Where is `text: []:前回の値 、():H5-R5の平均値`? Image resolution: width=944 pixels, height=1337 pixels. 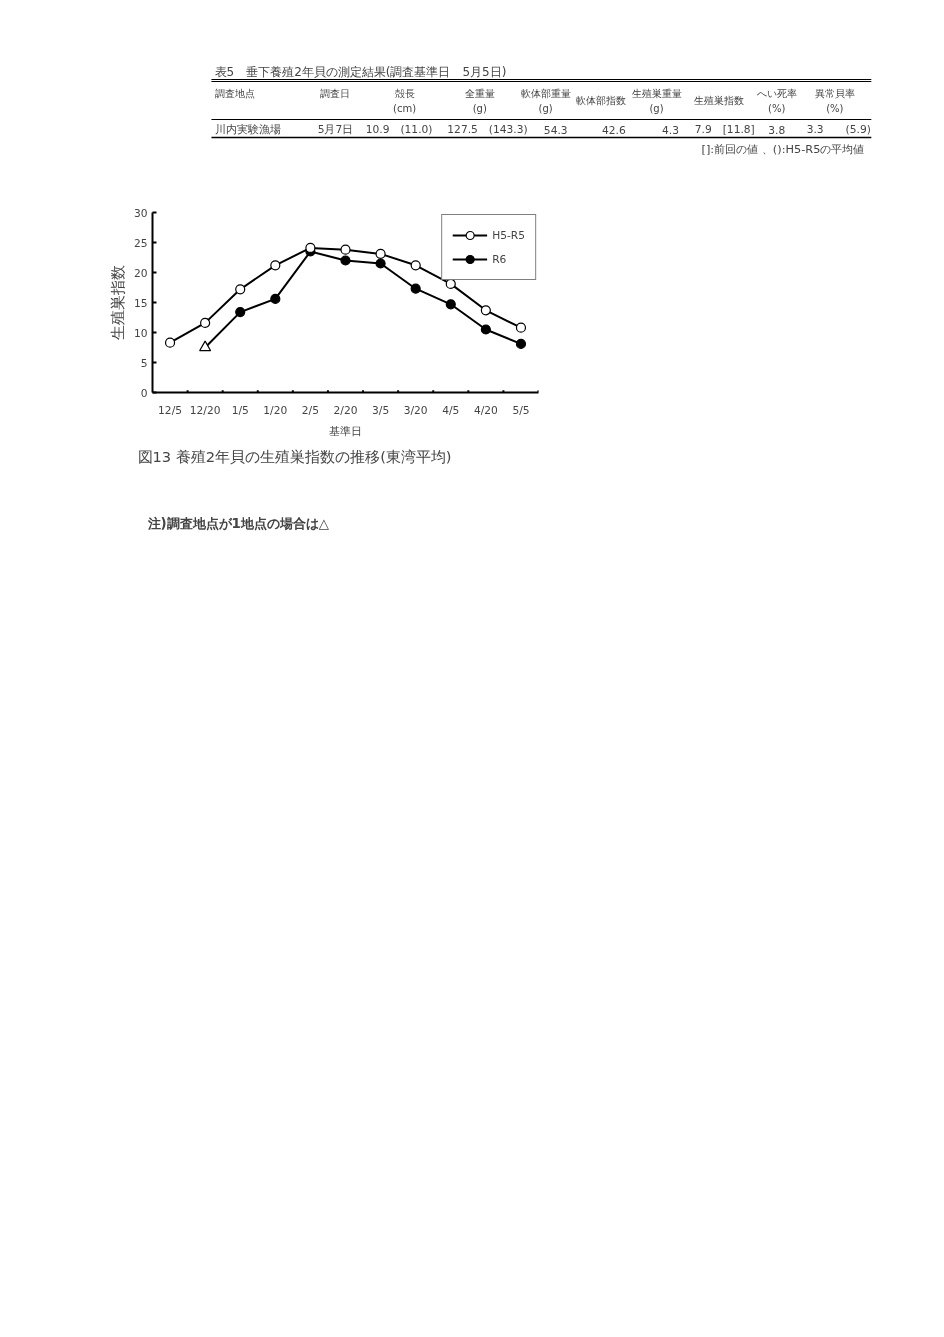 text: []:前回の値 、():H5-R5の平均値 is located at coordinates (783, 148).